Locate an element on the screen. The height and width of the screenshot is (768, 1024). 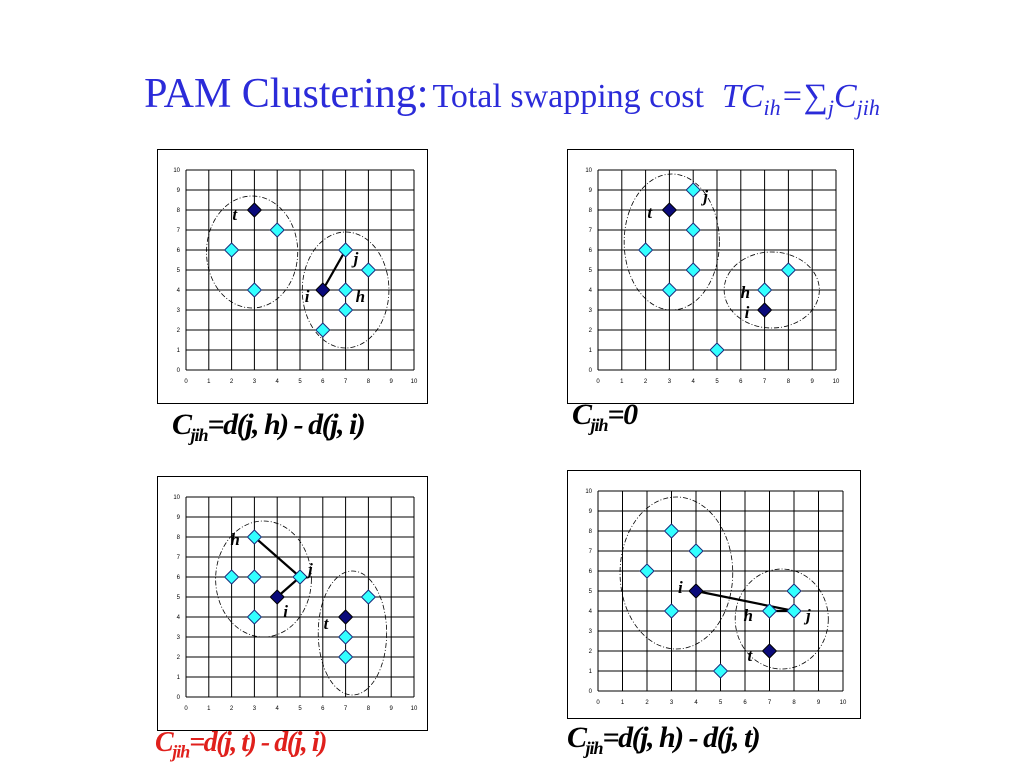
c-subscript: jih is located at coordinates (868, 107).